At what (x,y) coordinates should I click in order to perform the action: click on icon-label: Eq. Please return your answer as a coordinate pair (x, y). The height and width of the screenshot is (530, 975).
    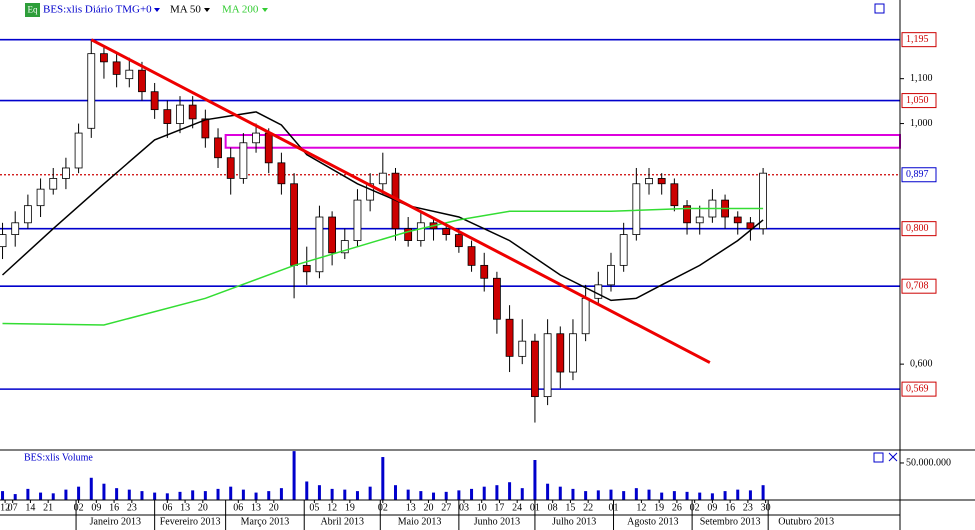
    Looking at the image, I should click on (33, 10).